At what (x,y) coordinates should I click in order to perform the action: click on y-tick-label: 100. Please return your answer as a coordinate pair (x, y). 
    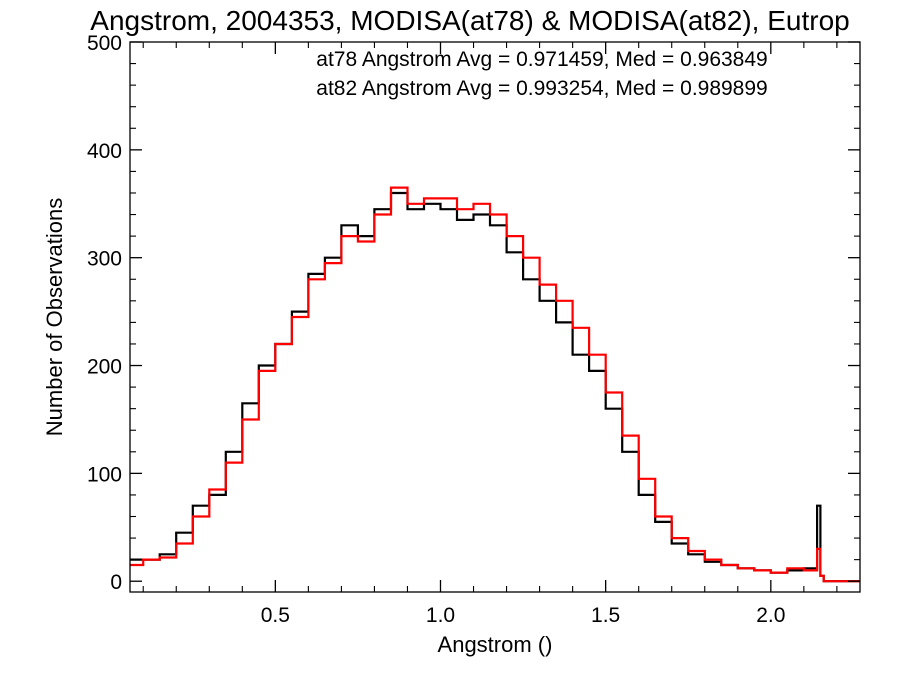
    Looking at the image, I should click on (104, 474).